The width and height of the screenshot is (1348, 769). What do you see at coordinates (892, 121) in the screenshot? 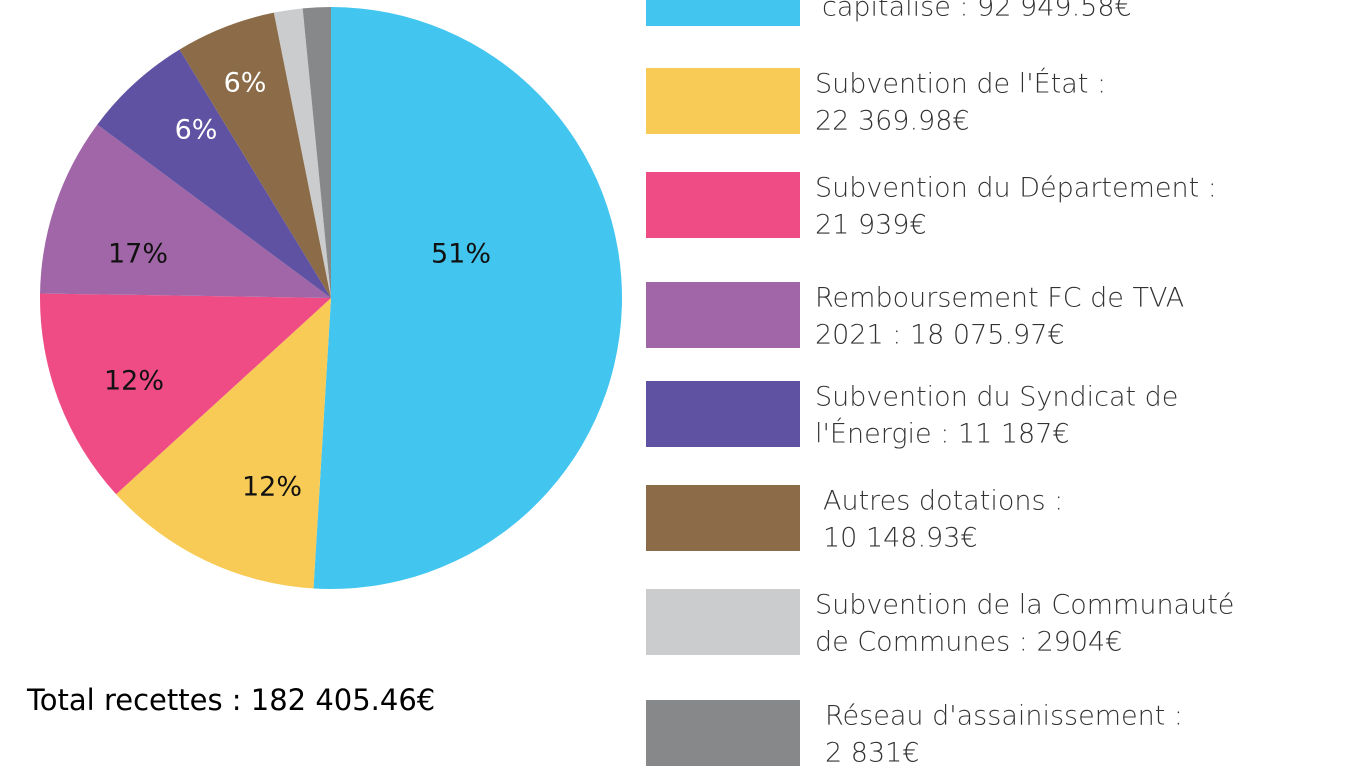
I see `legend-label: 22 369.98€` at bounding box center [892, 121].